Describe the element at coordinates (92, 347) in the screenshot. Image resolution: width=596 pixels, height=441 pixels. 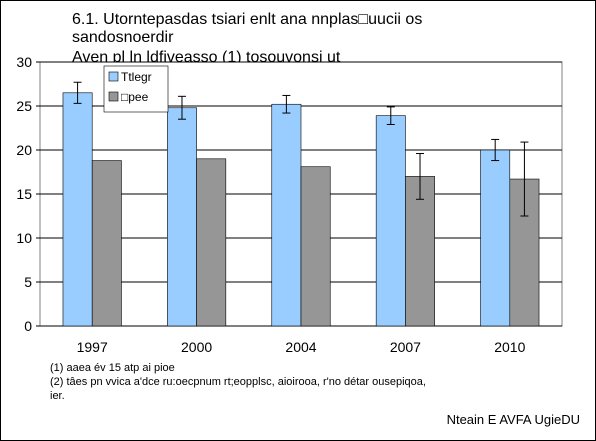
I see `x-tick-label: 1997` at that location.